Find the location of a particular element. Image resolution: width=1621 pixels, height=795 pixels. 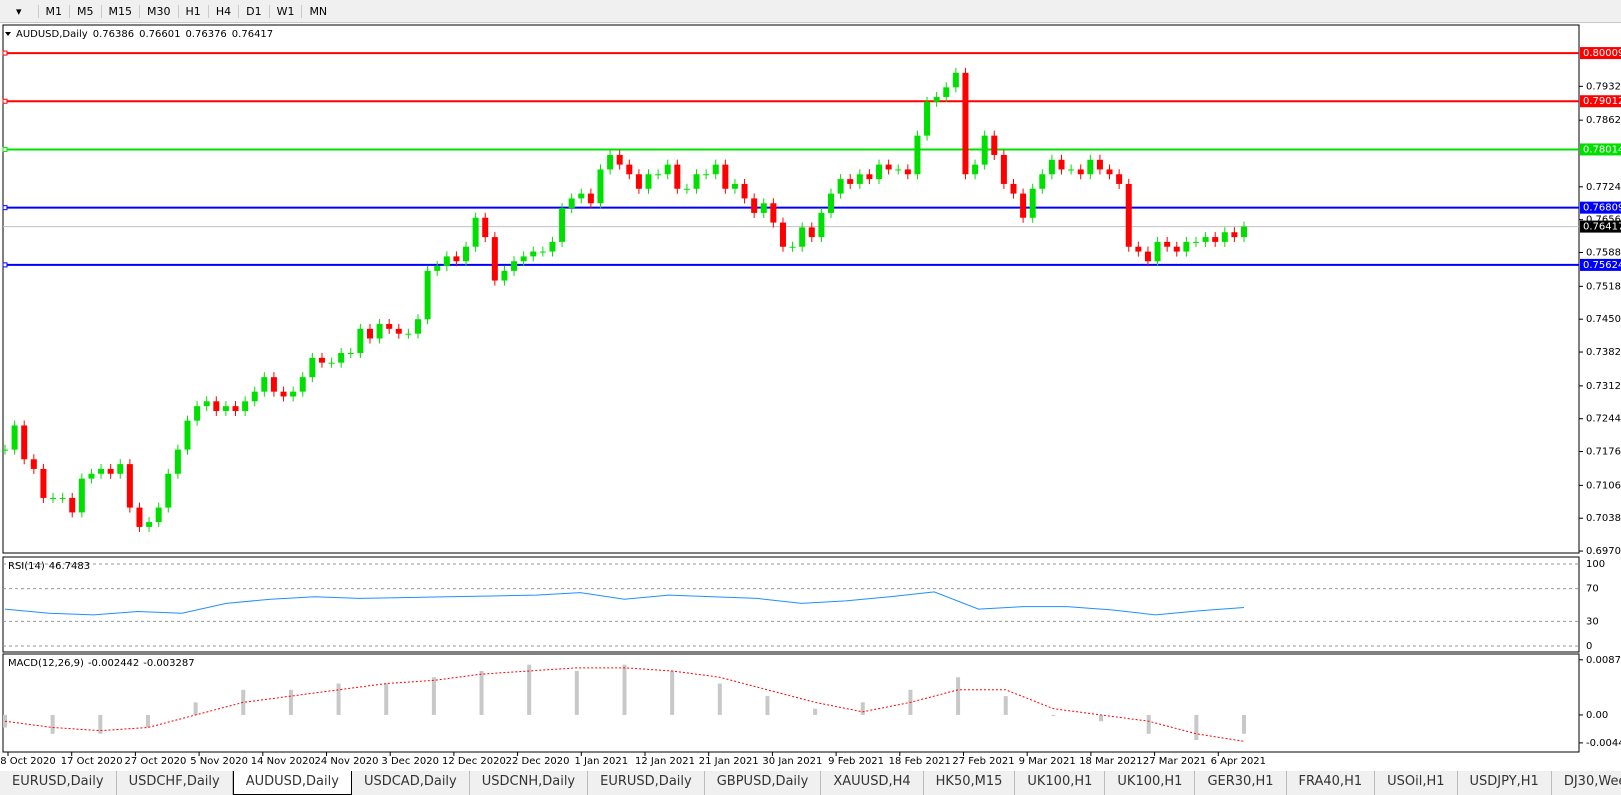

x-tick-label: 9 Mar 2021 is located at coordinates (1047, 761).